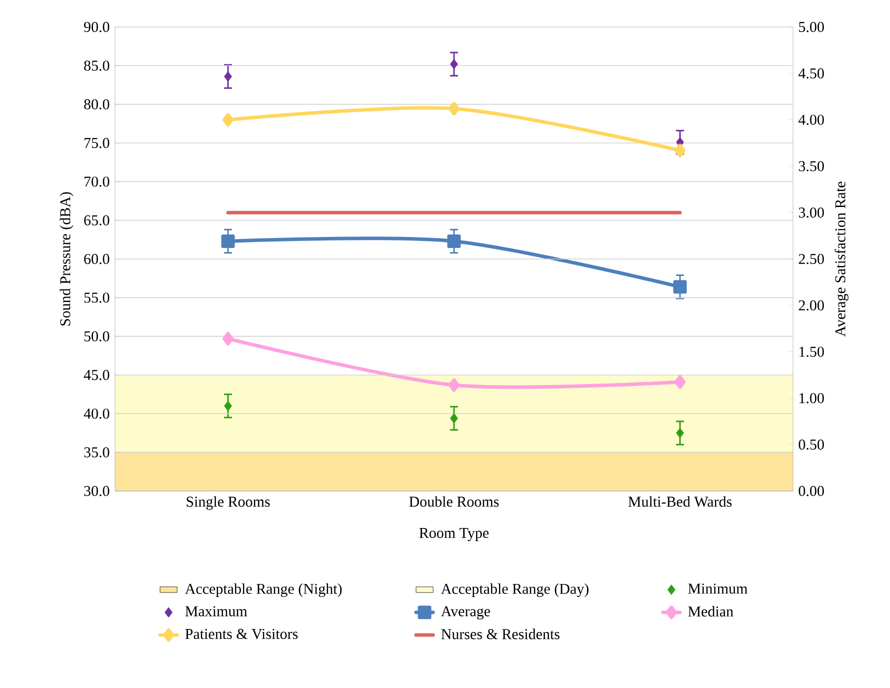 This screenshot has height=688, width=890. I want to click on y2-tick-label: 2.00, so click(811, 305).